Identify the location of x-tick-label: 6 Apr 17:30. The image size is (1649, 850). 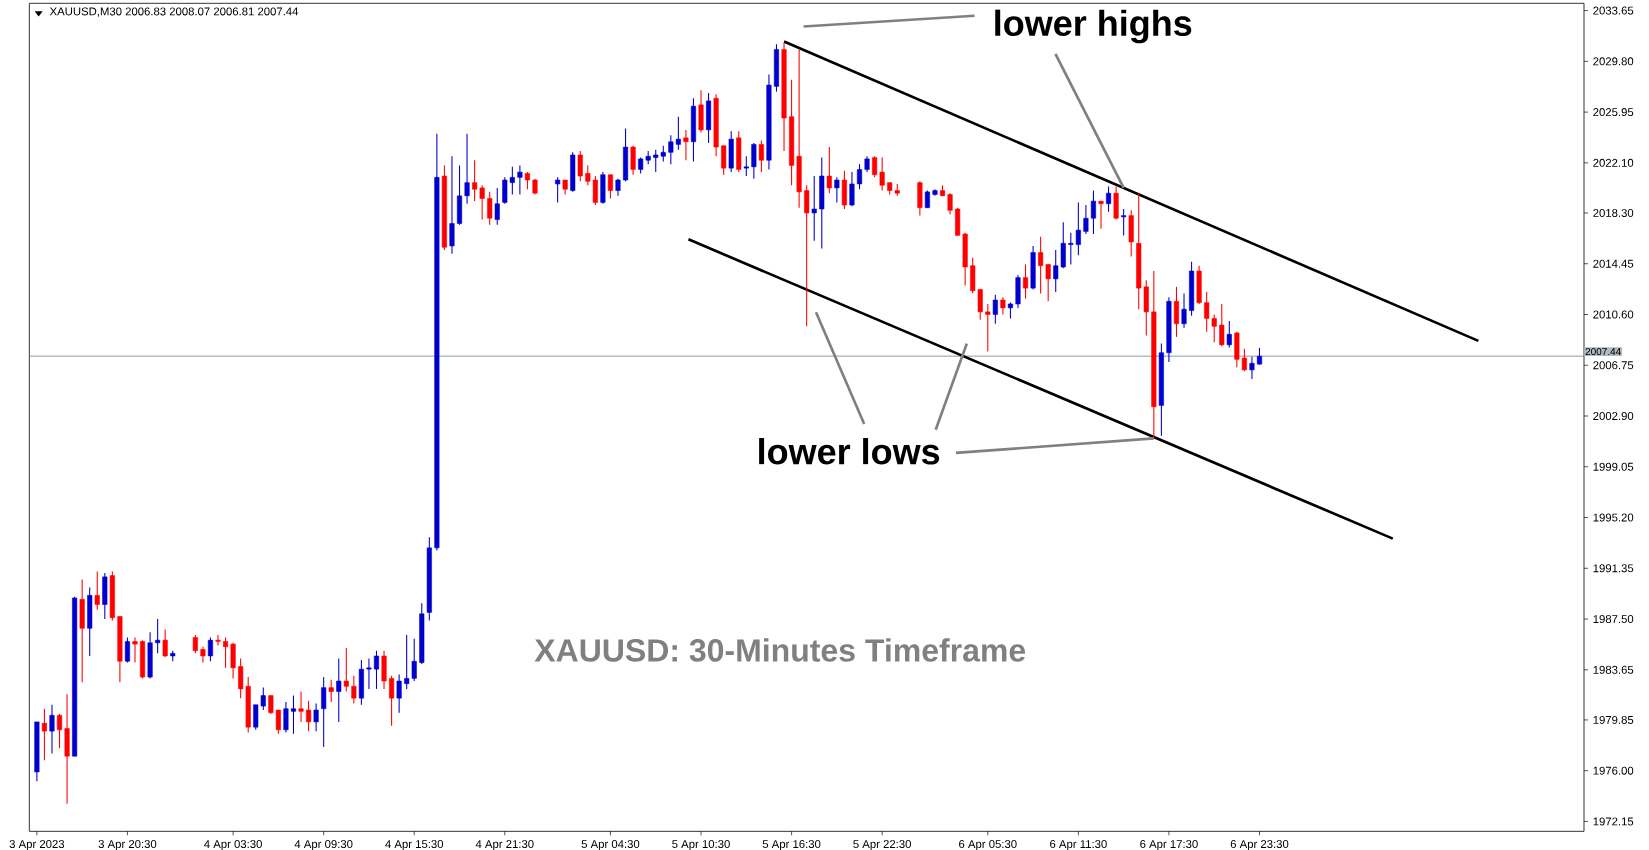
(1169, 845).